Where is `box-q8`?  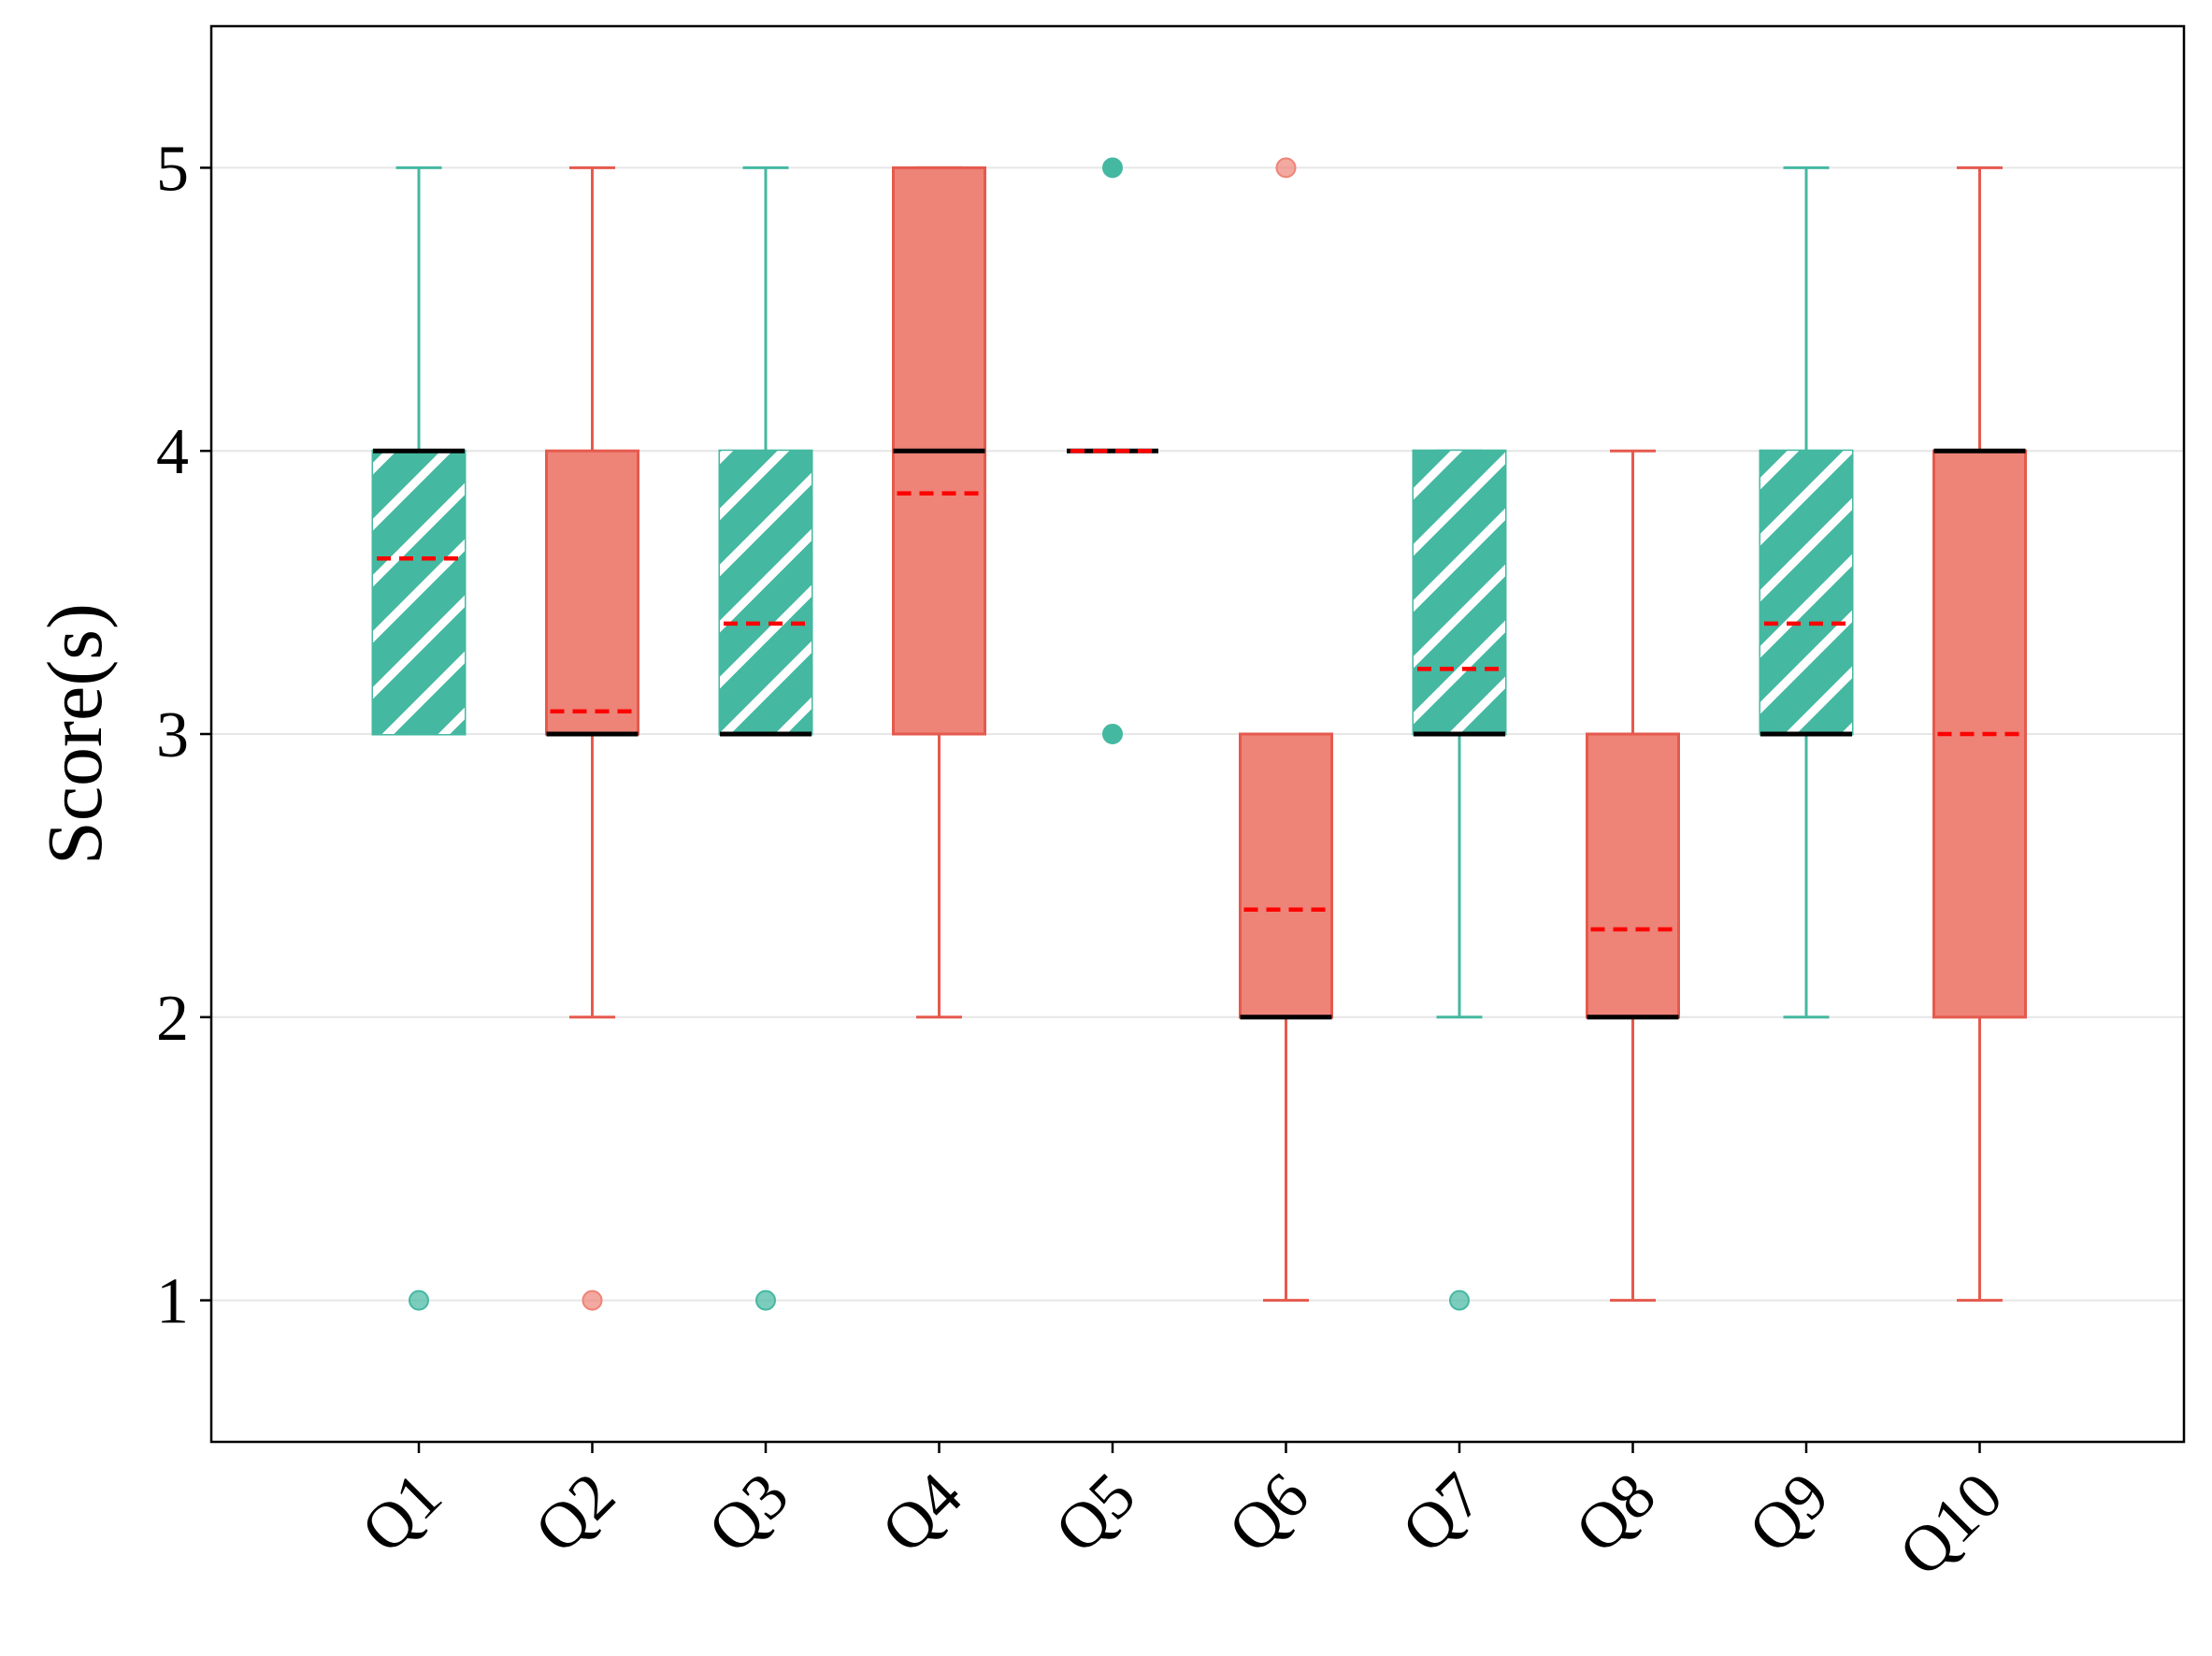
box-q8 is located at coordinates (1633, 876).